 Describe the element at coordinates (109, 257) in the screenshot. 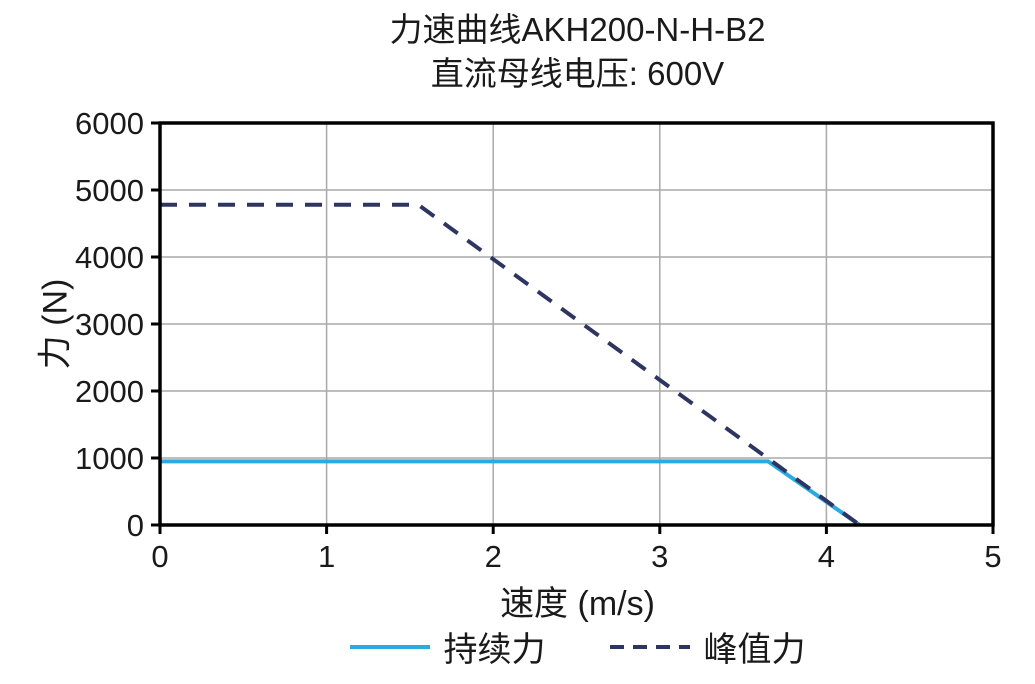

I see `y-tick-label: 4000` at that location.